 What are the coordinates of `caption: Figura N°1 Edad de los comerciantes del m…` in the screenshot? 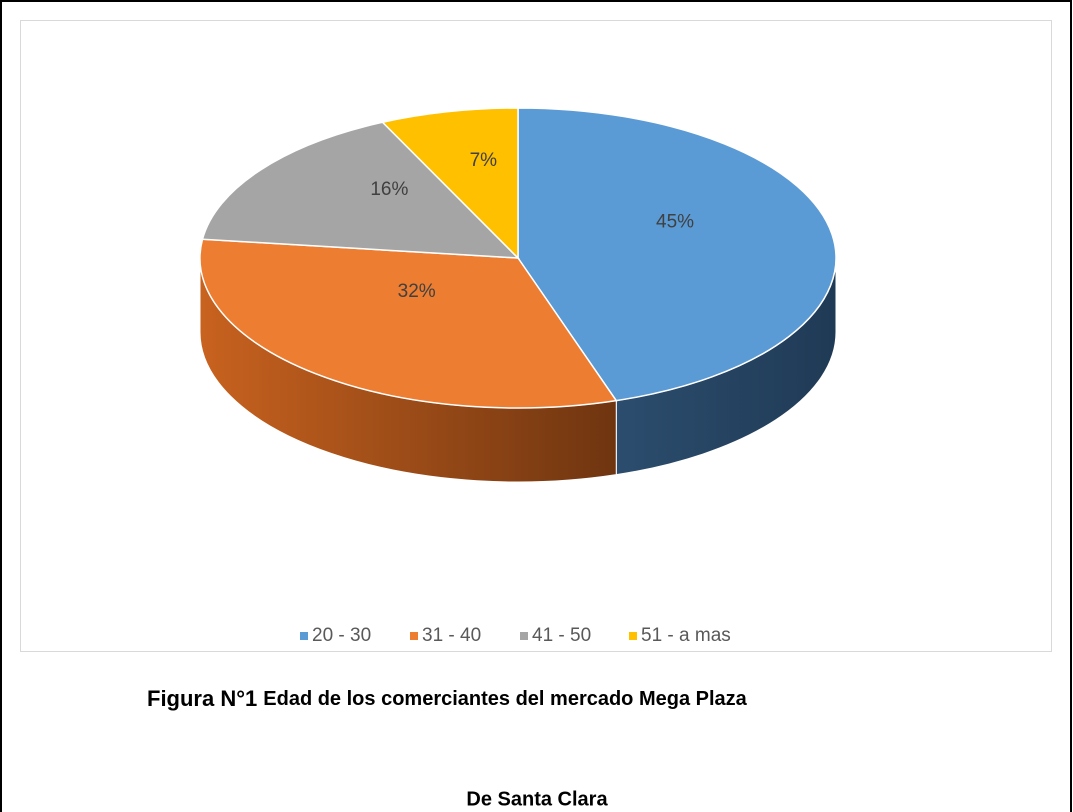 It's located at (447, 698).